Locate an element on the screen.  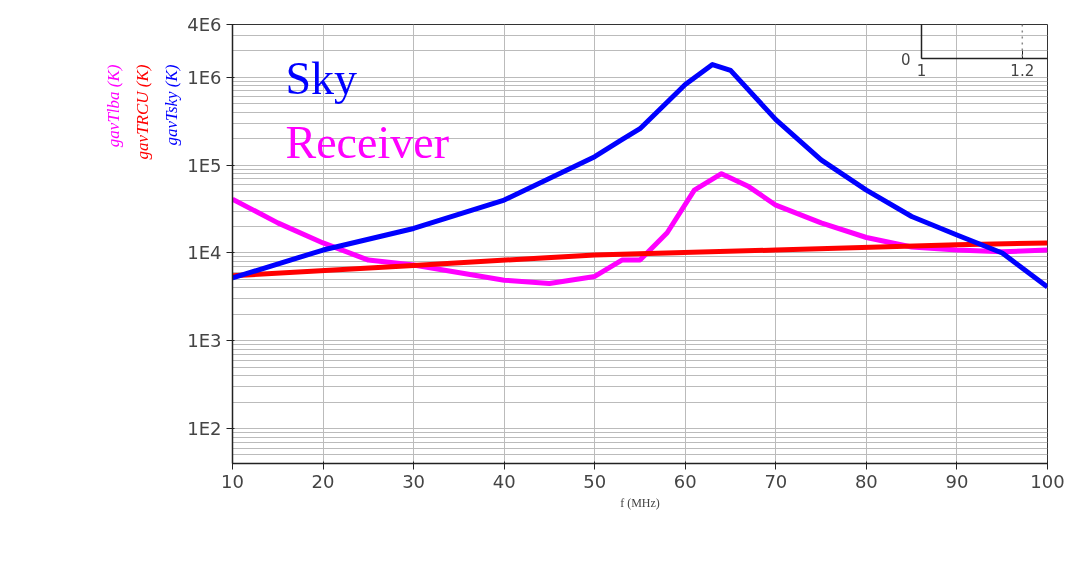
text: gavTlba (K) is located at coordinates (113, 106).